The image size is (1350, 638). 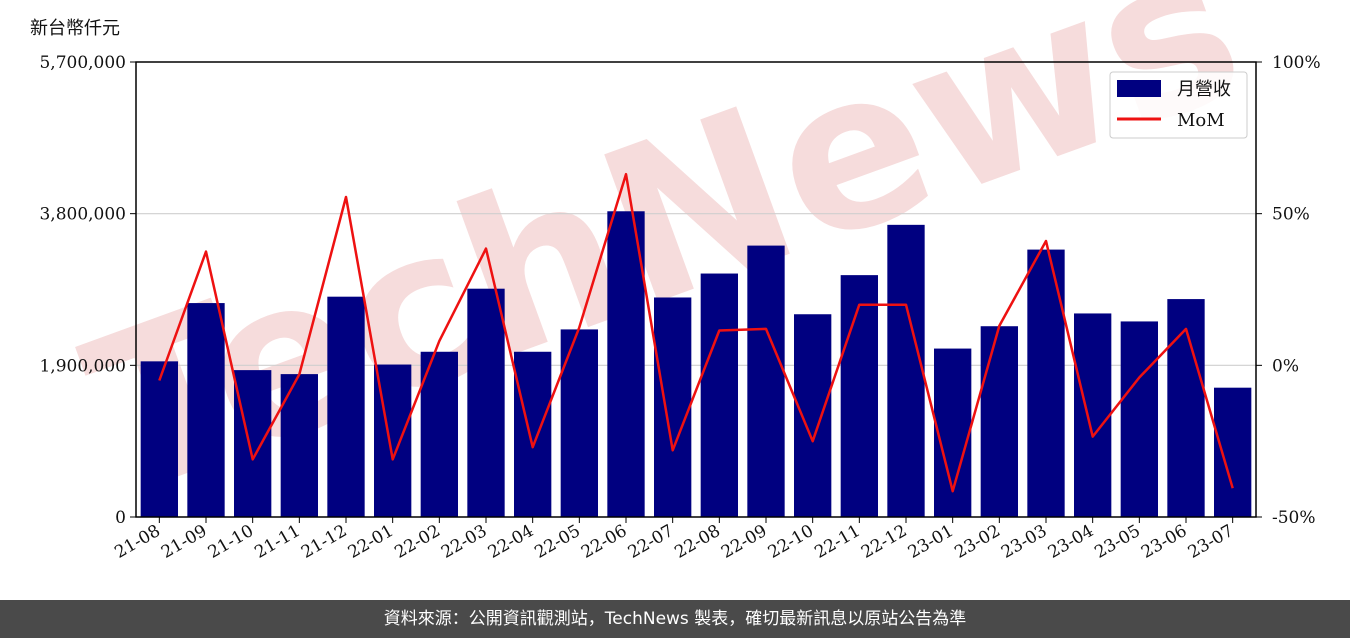 What do you see at coordinates (75, 28) in the screenshot?
I see `left-axis-unit-label: 新台幣仟元` at bounding box center [75, 28].